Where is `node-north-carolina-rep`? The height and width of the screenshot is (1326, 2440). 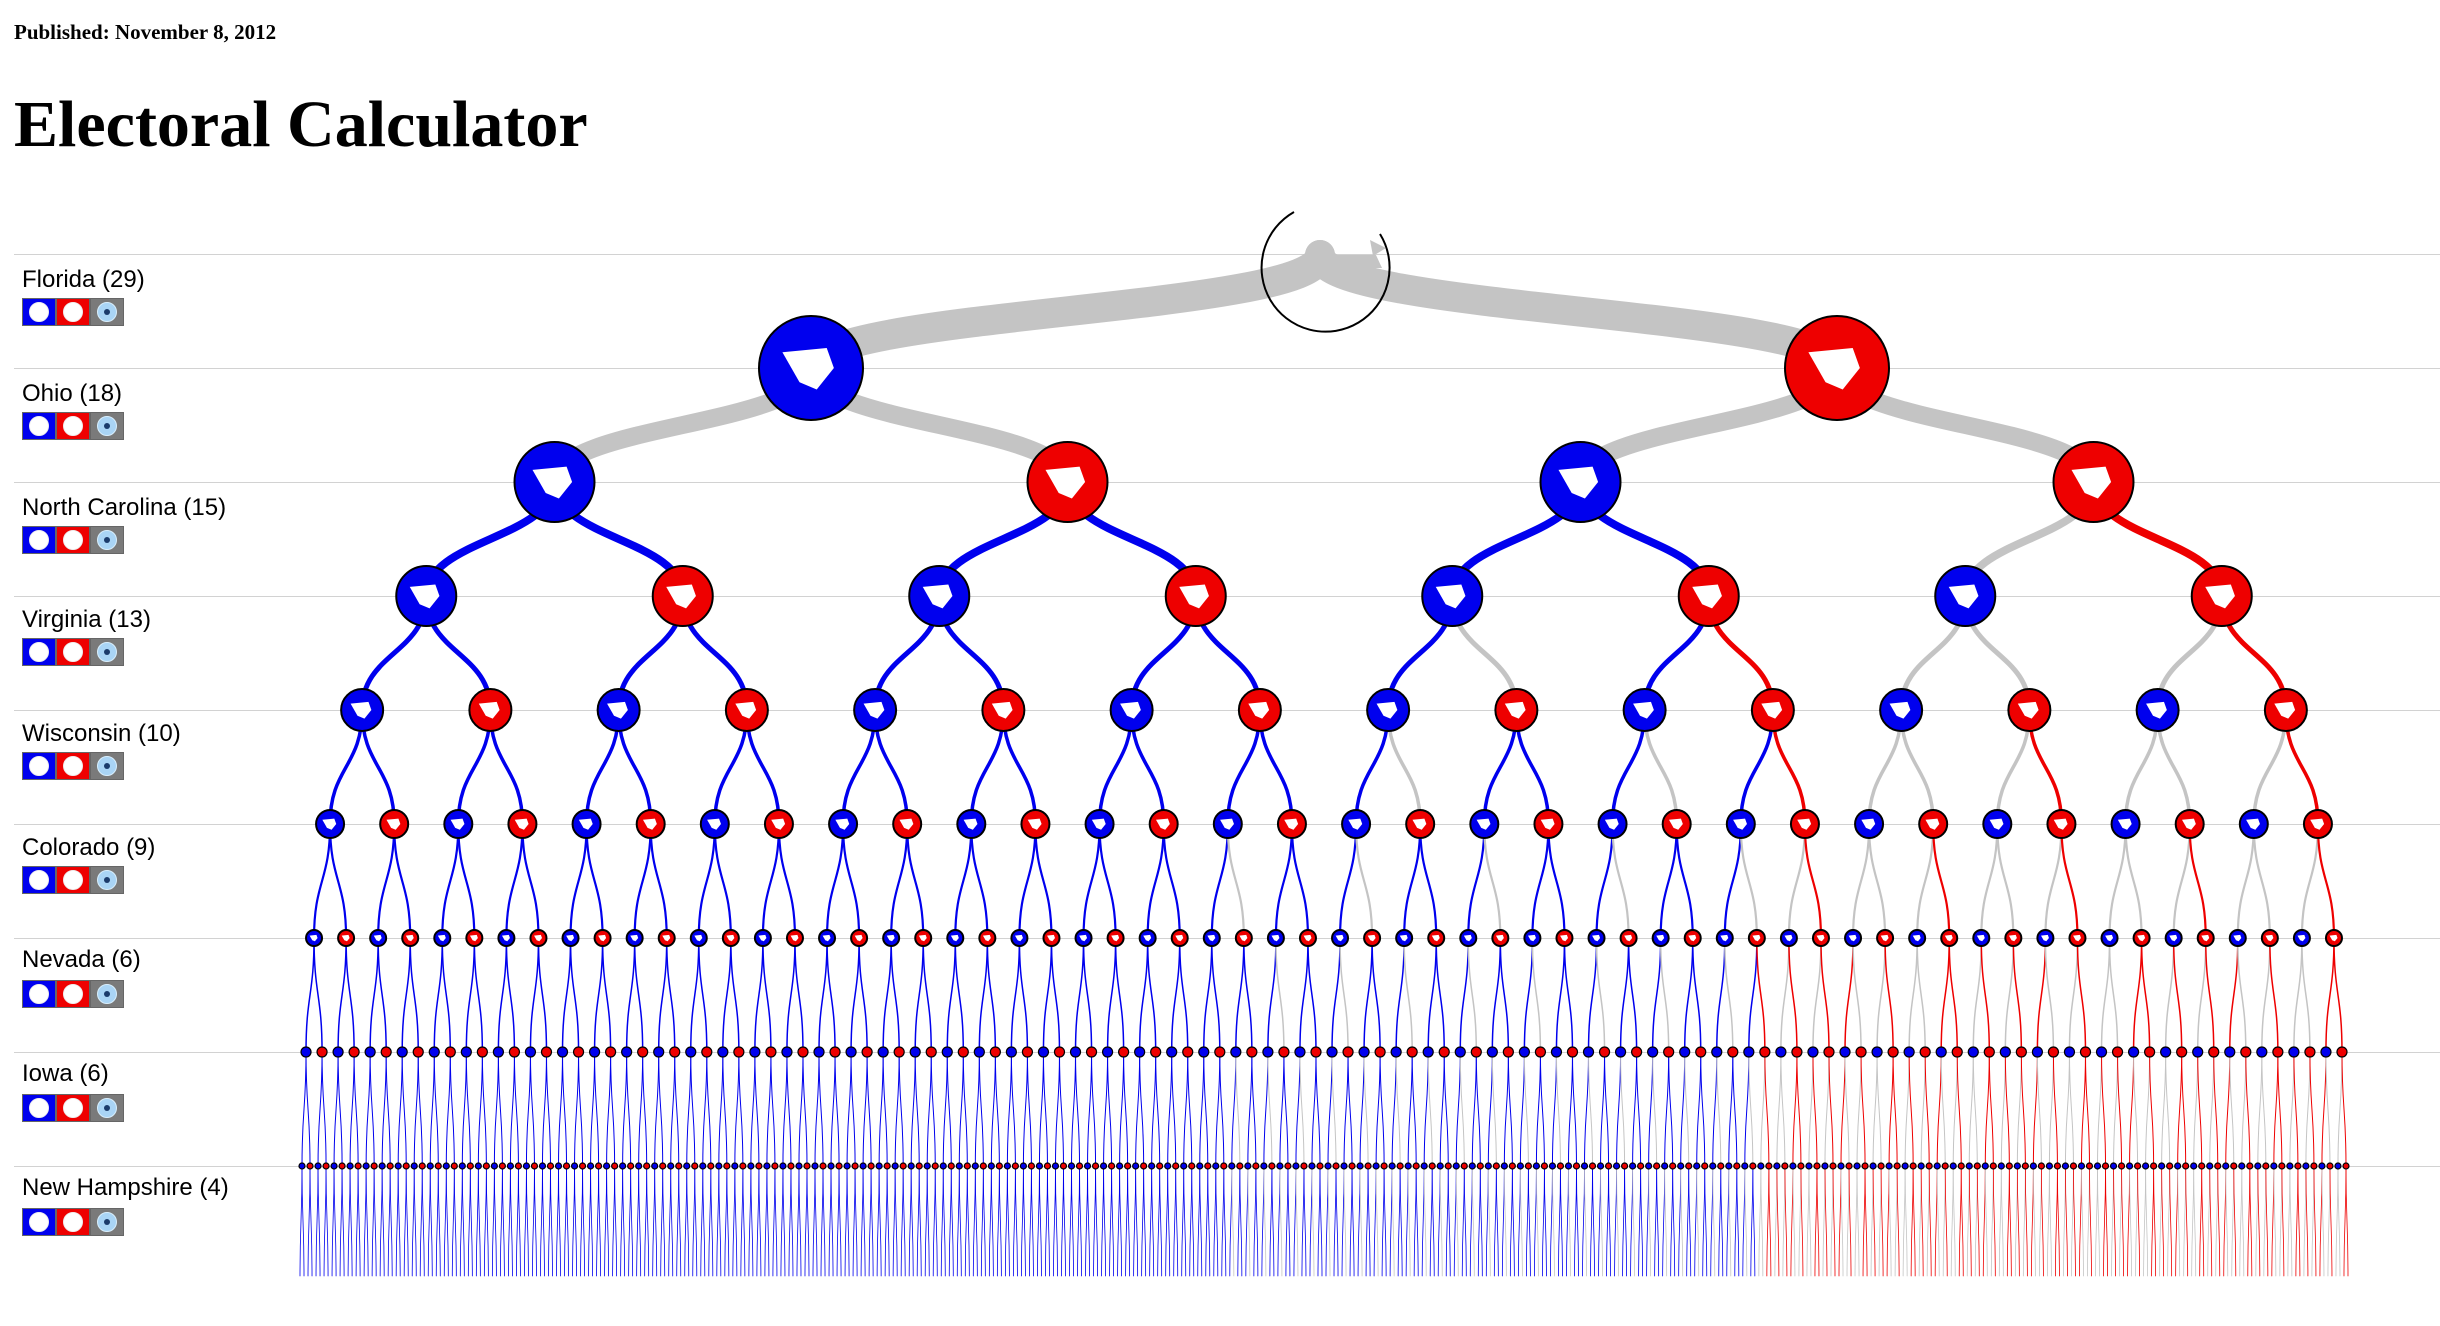
node-north-carolina-rep is located at coordinates (2221, 596).